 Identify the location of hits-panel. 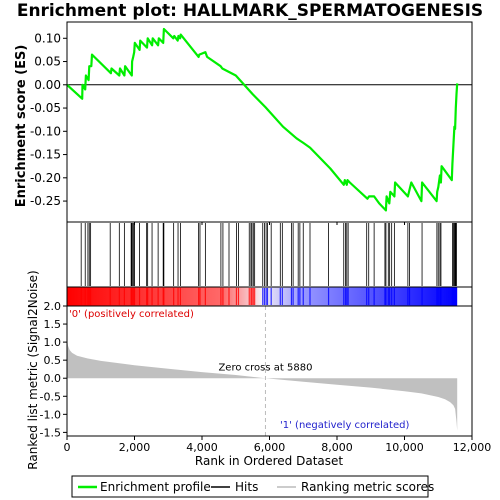
(269, 254).